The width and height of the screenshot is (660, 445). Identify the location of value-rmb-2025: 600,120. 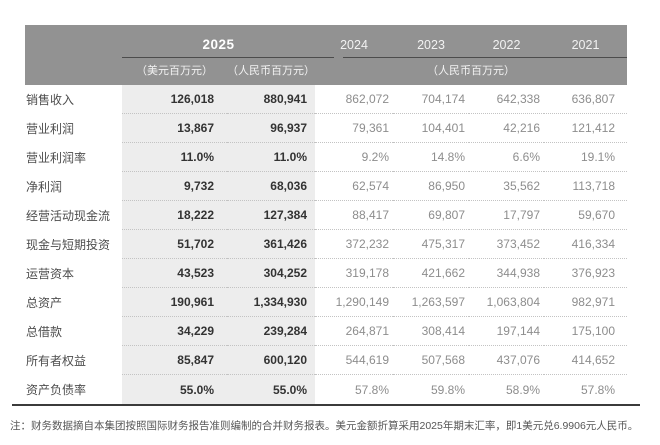
(271, 360).